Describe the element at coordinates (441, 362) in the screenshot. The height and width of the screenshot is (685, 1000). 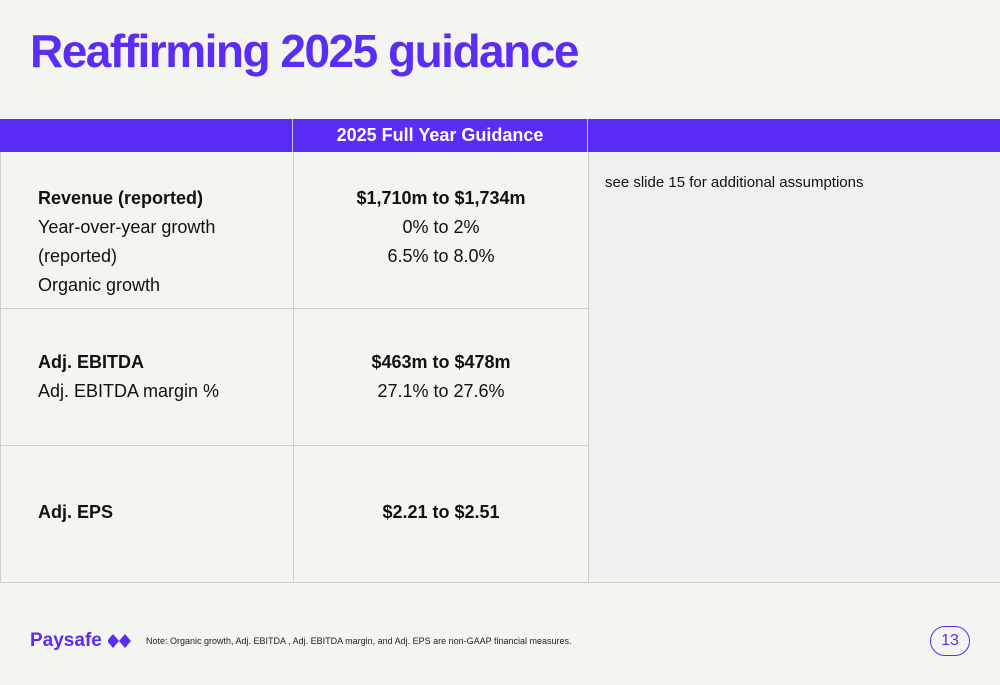
I see `value-adj-ebitda: $463m to $478m` at that location.